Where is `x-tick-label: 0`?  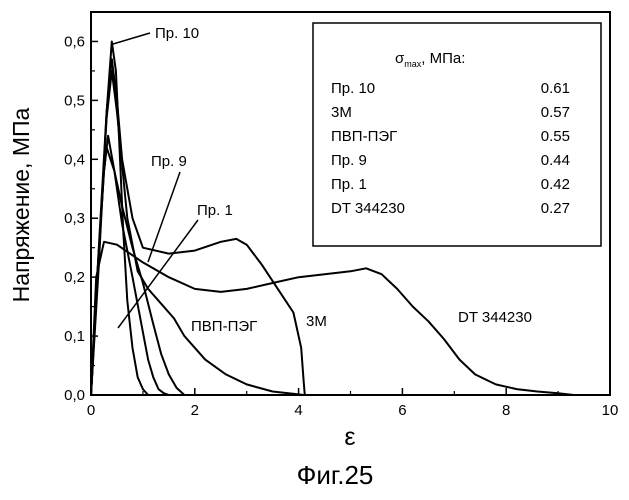
x-tick-label: 0 is located at coordinates (91, 410).